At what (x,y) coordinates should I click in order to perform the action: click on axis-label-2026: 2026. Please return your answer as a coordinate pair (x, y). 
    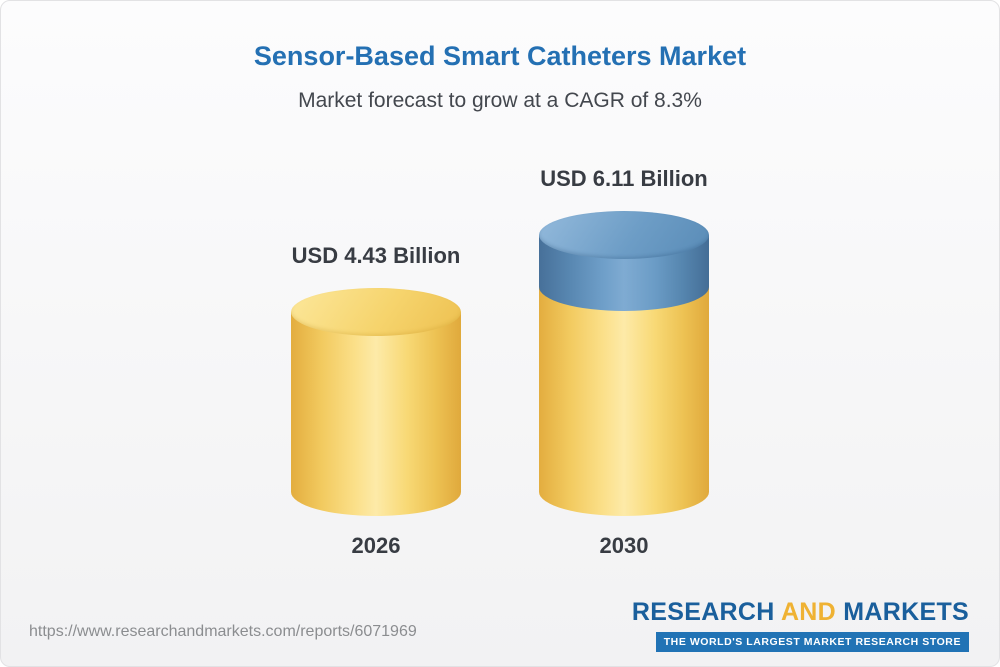
    Looking at the image, I should click on (376, 545).